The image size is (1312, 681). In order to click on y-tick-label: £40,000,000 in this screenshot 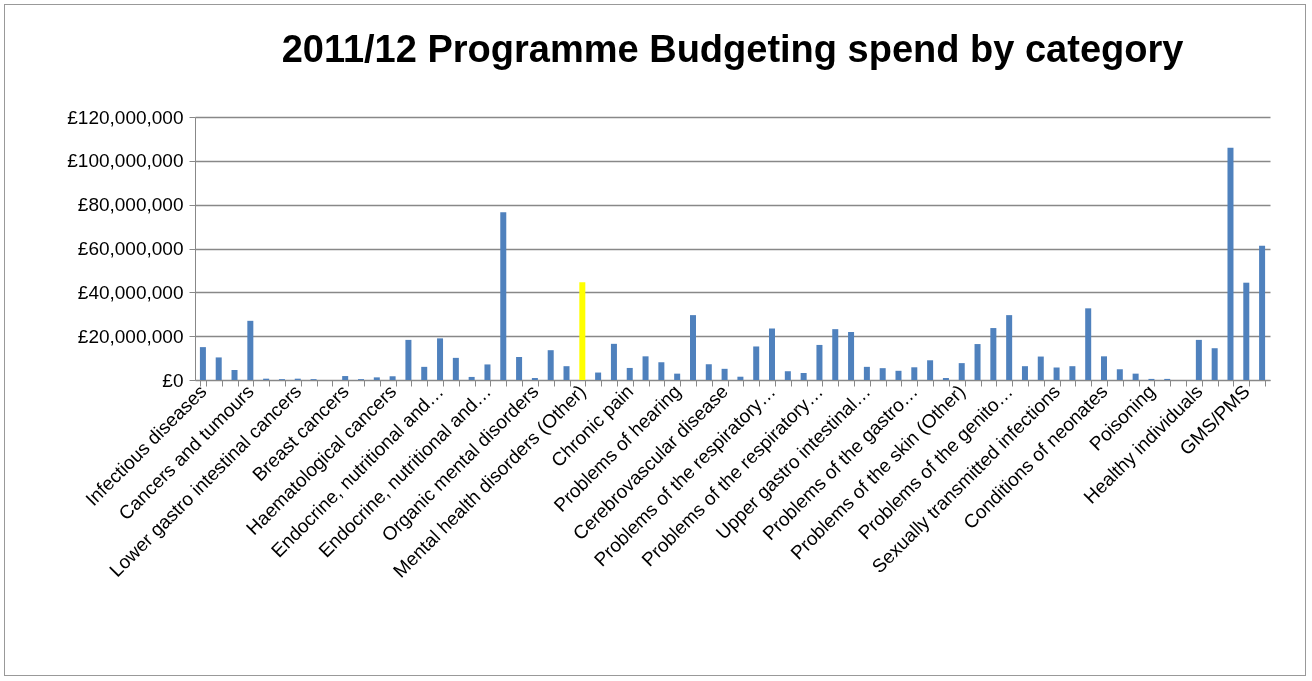, I will do `click(130, 292)`.